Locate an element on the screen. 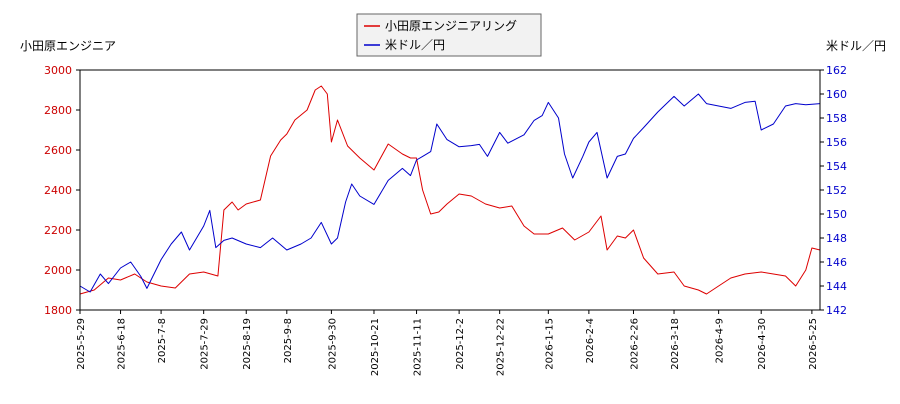 The height and width of the screenshot is (404, 900). legend-box is located at coordinates (449, 35).